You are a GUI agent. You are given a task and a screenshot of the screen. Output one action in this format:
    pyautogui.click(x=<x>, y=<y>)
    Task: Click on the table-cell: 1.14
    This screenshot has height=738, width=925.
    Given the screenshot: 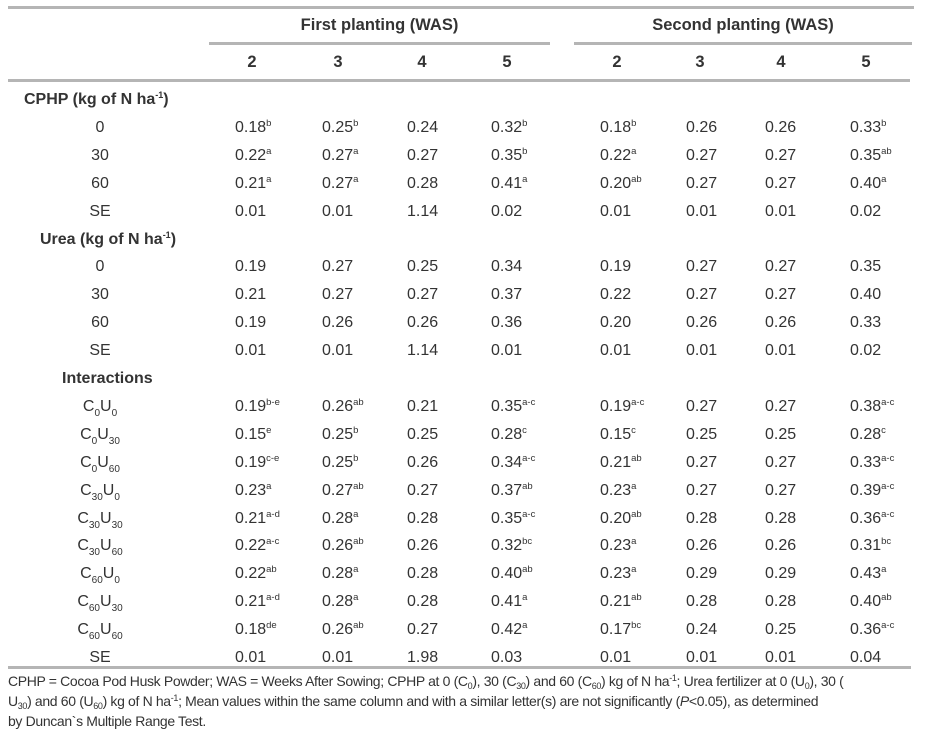 What is the action you would take?
    pyautogui.click(x=422, y=212)
    